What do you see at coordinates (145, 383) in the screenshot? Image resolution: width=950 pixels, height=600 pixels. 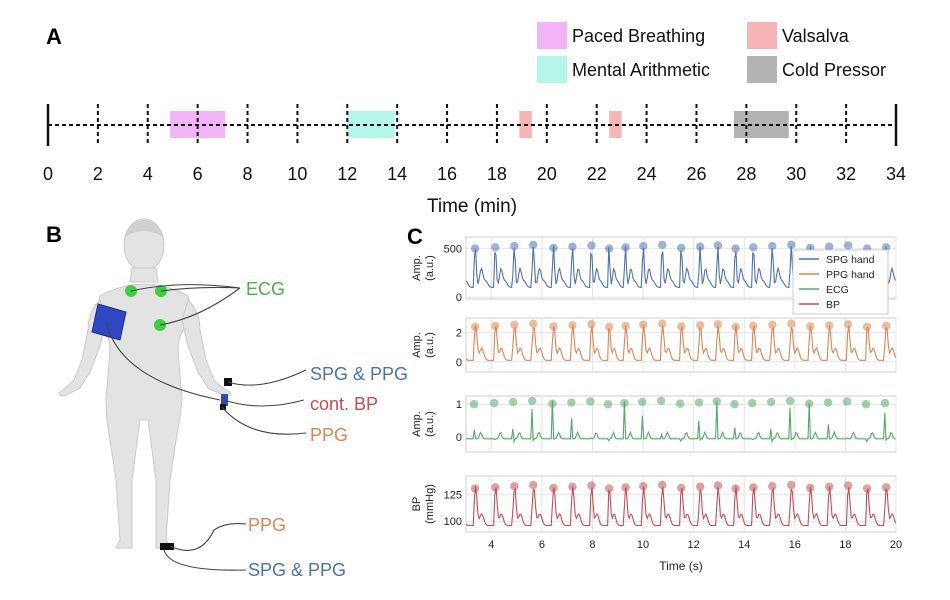 I see `human-body-silhouette` at bounding box center [145, 383].